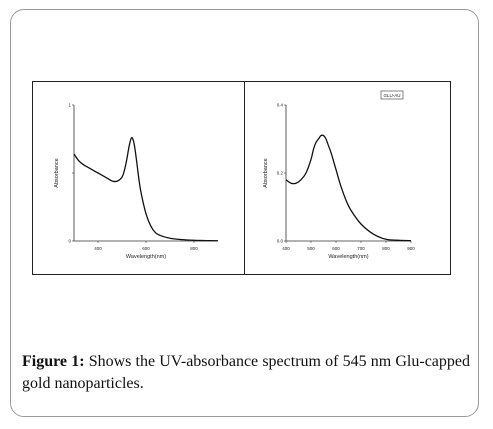 This screenshot has width=493, height=429. Describe the element at coordinates (69, 241) in the screenshot. I see `y-tick-label: 0` at that location.